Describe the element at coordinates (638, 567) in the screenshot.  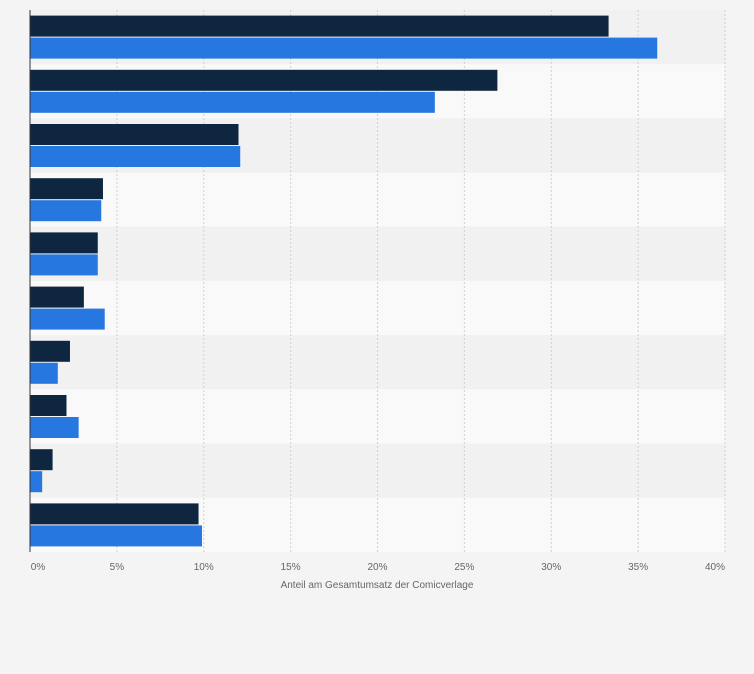
I see `x-tick-label: 35%` at that location.